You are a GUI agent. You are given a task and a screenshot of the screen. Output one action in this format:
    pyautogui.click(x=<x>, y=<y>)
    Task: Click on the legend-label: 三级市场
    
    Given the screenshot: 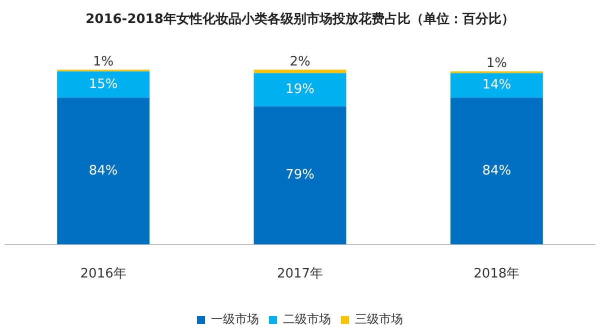 What is the action you would take?
    pyautogui.click(x=379, y=319)
    